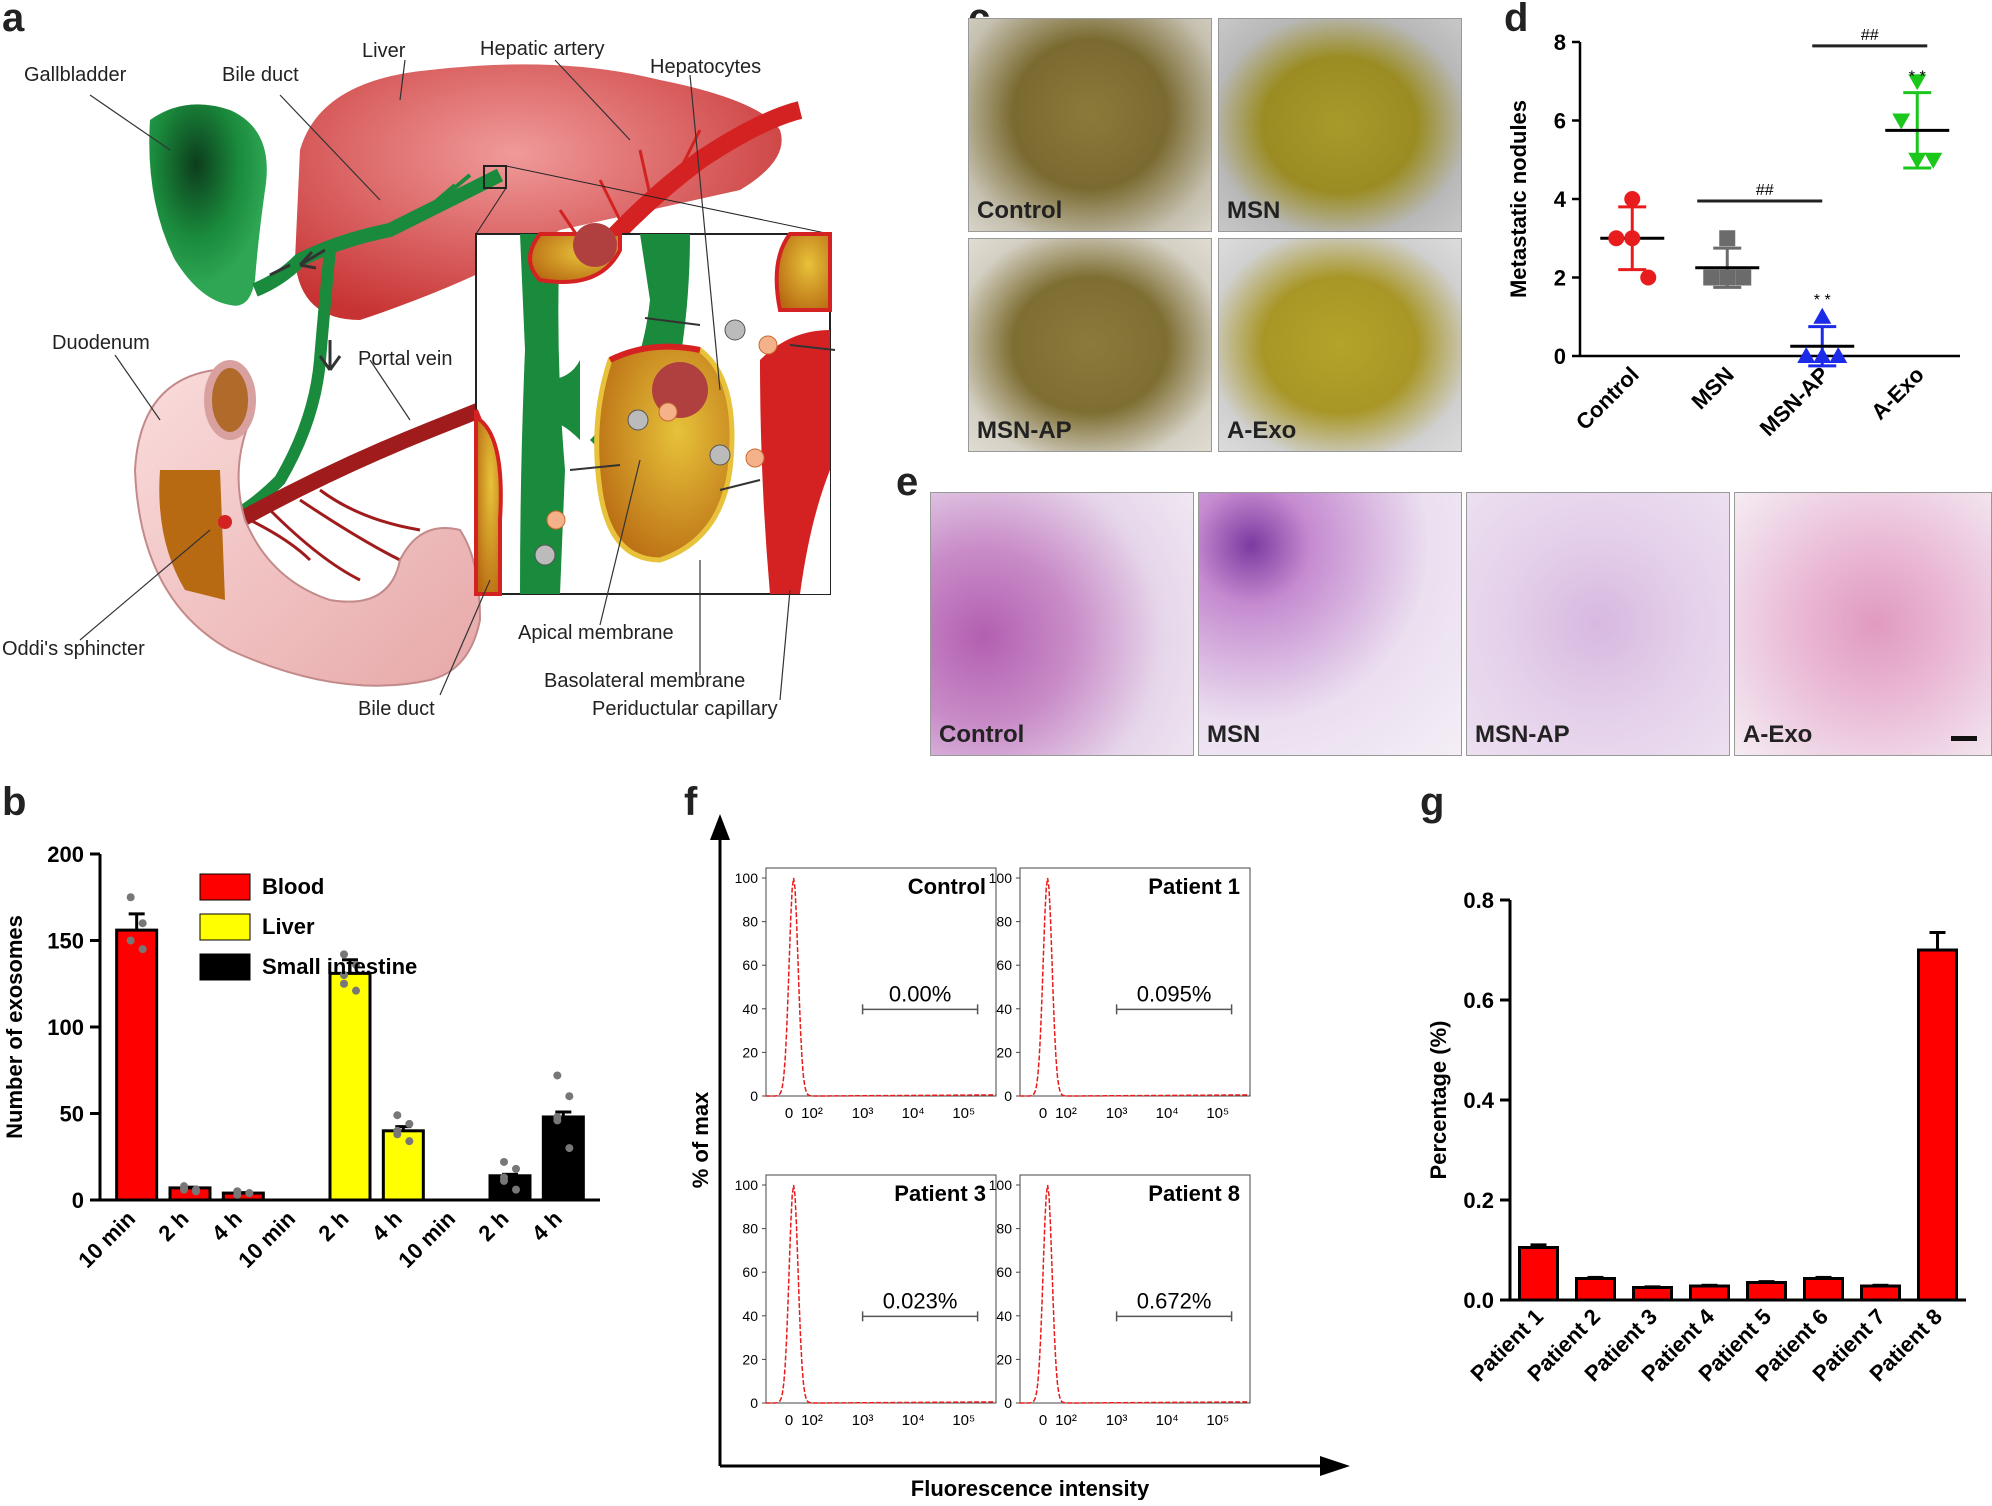  I want to click on label-basolateral-membrane: Basolateral membrane, so click(645, 681).